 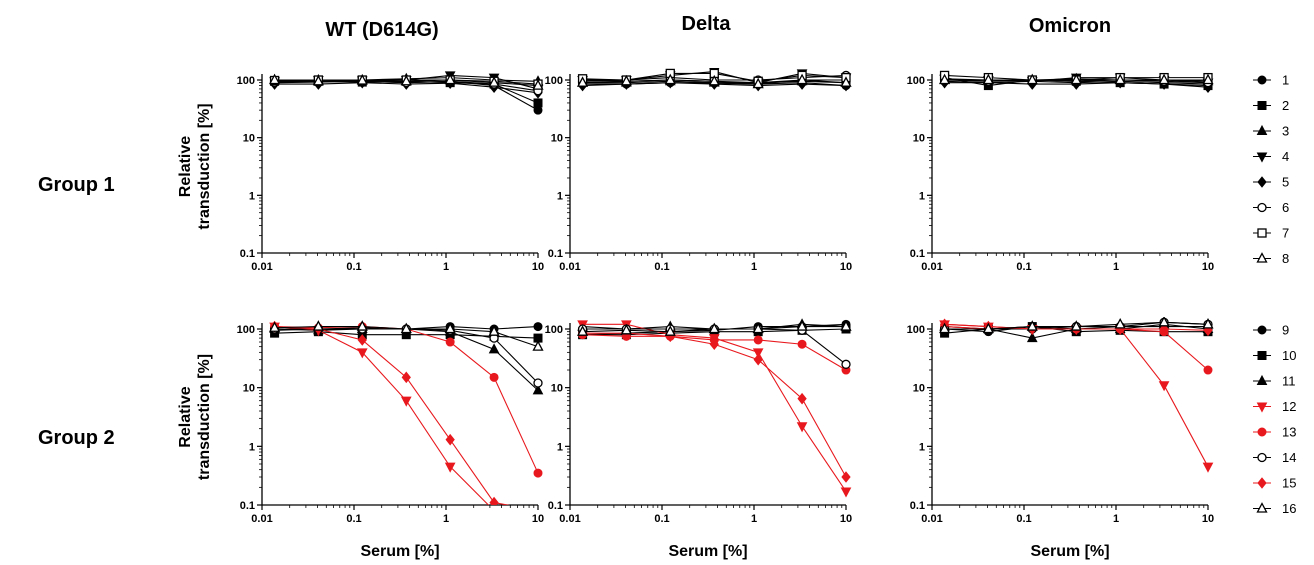 I want to click on legend-label: 5, so click(x=1285, y=182).